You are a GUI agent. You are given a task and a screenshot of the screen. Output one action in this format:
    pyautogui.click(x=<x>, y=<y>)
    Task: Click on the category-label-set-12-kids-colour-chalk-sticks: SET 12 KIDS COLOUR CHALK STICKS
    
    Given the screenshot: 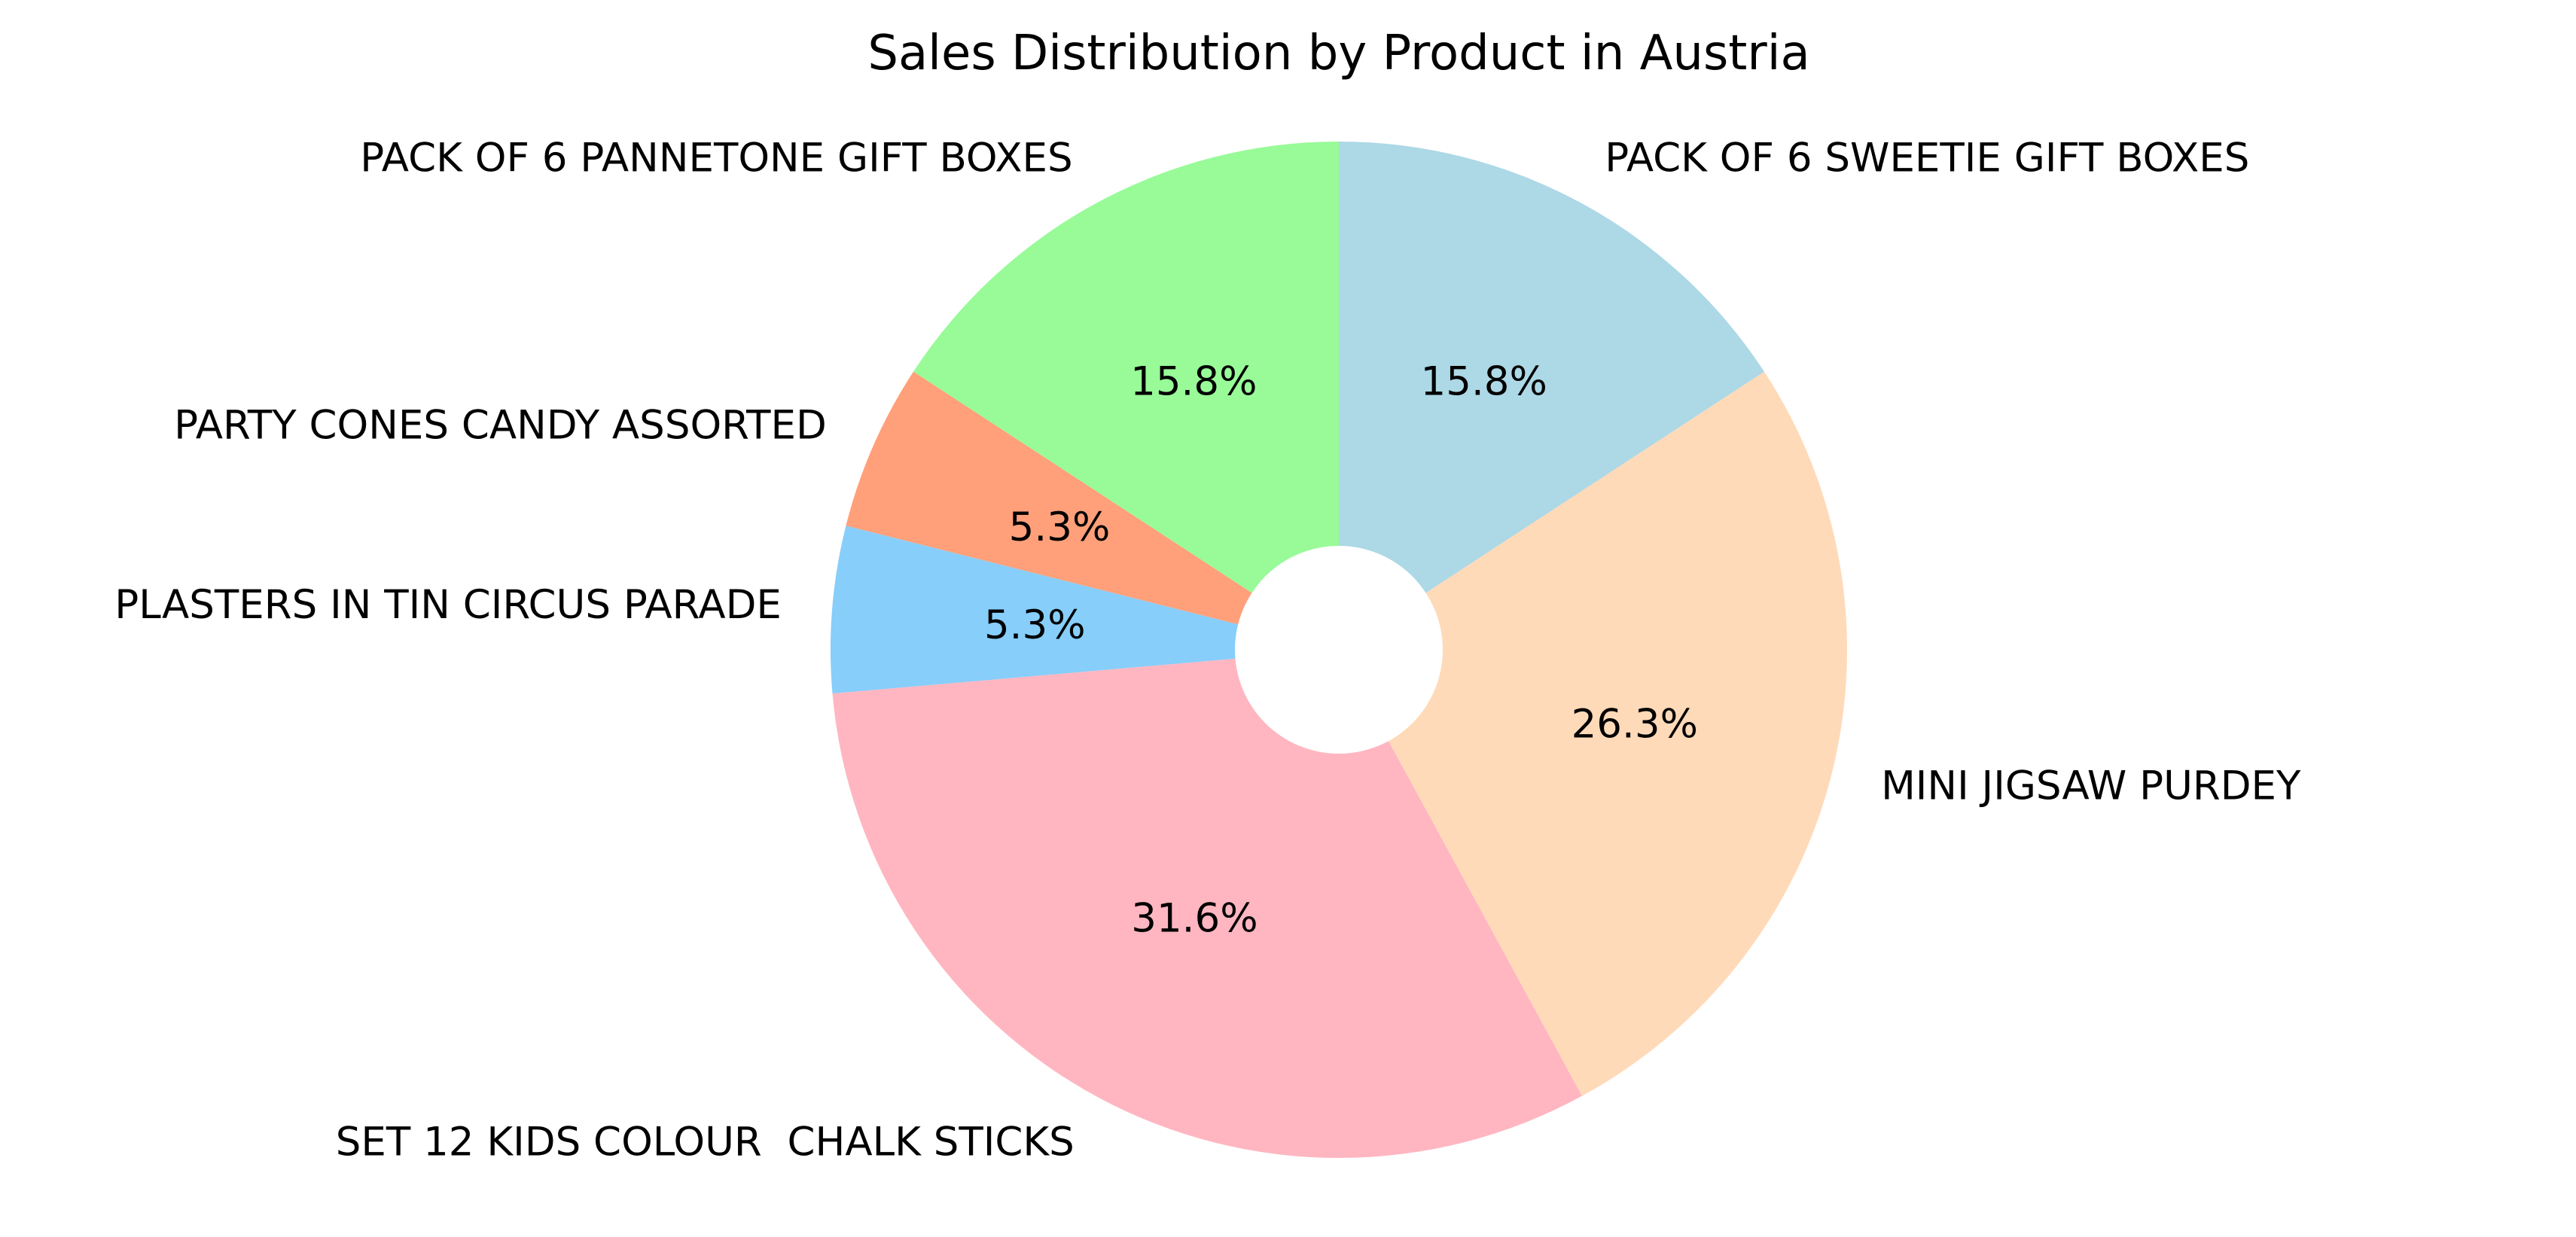 What is the action you would take?
    pyautogui.click(x=705, y=1143)
    